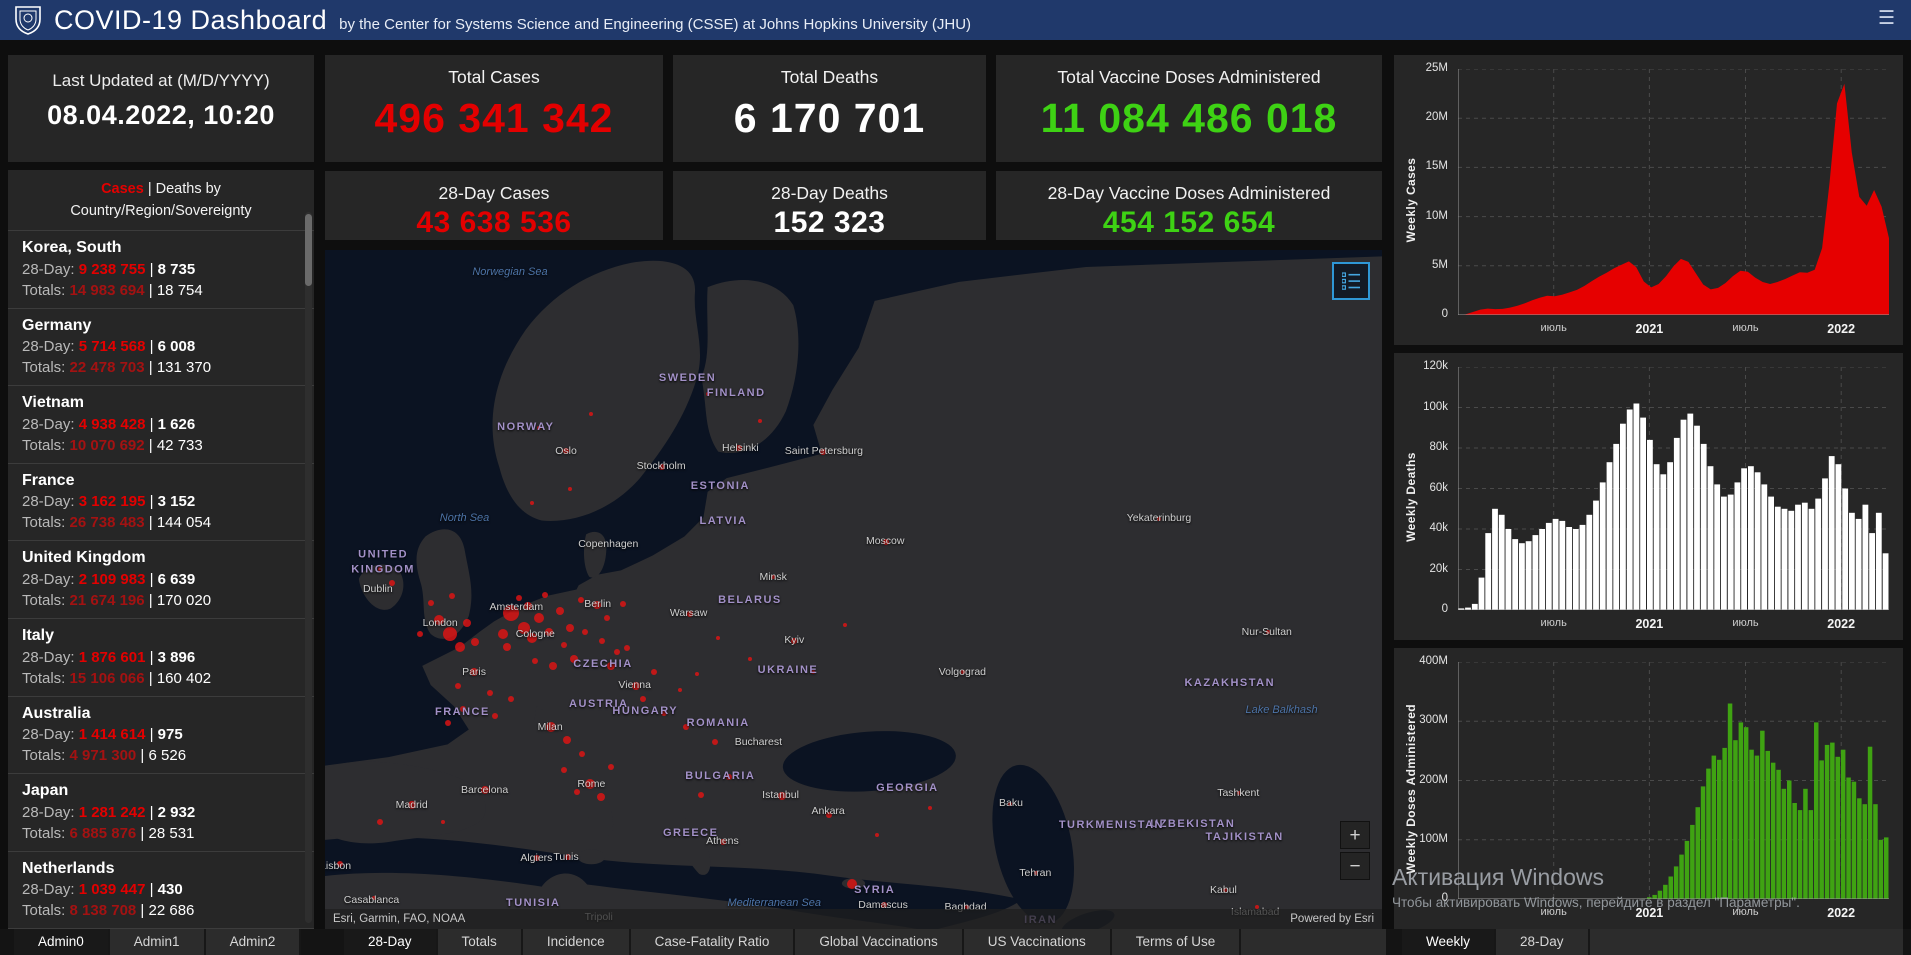 The width and height of the screenshot is (1911, 955). What do you see at coordinates (1886, 18) in the screenshot?
I see `menu-icon: ☰` at bounding box center [1886, 18].